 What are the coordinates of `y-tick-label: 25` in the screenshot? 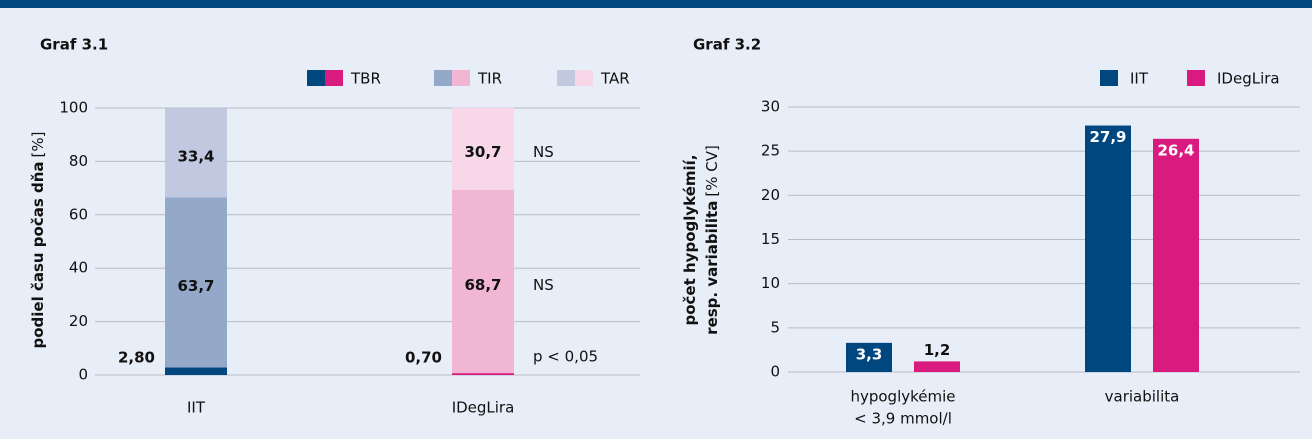 It's located at (770, 151).